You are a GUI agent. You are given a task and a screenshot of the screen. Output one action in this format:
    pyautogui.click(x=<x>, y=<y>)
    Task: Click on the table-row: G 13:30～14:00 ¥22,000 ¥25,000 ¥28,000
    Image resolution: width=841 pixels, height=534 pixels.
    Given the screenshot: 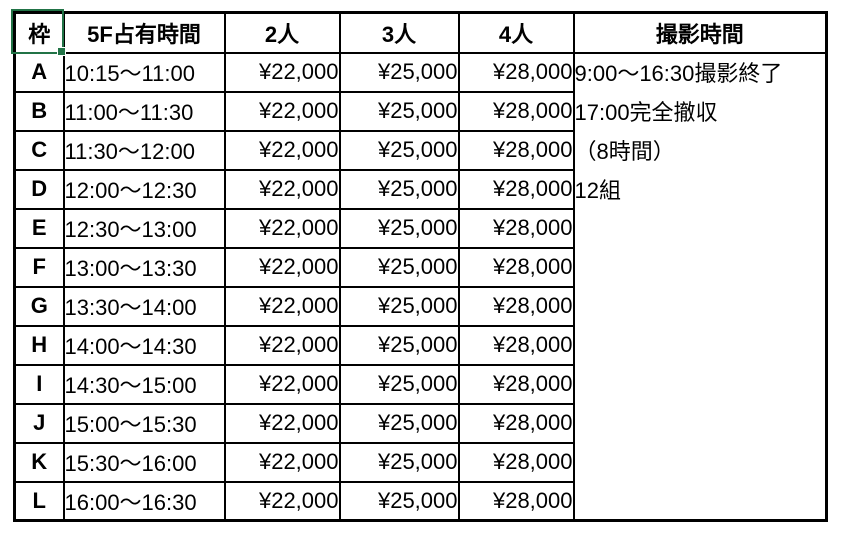 What is the action you would take?
    pyautogui.click(x=420, y=306)
    